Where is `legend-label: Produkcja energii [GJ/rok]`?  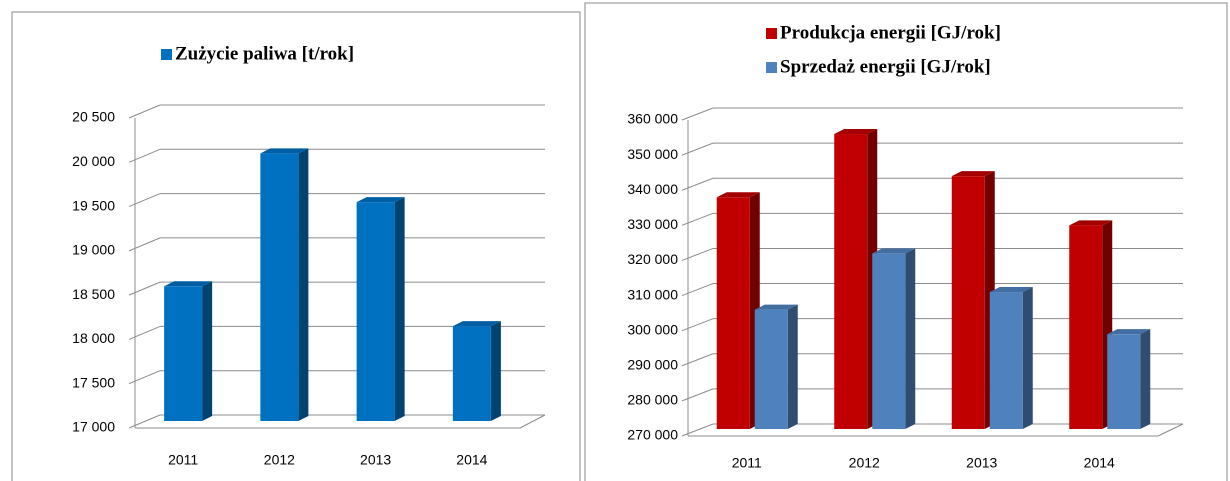
legend-label: Produkcja energii [GJ/rok] is located at coordinates (890, 32).